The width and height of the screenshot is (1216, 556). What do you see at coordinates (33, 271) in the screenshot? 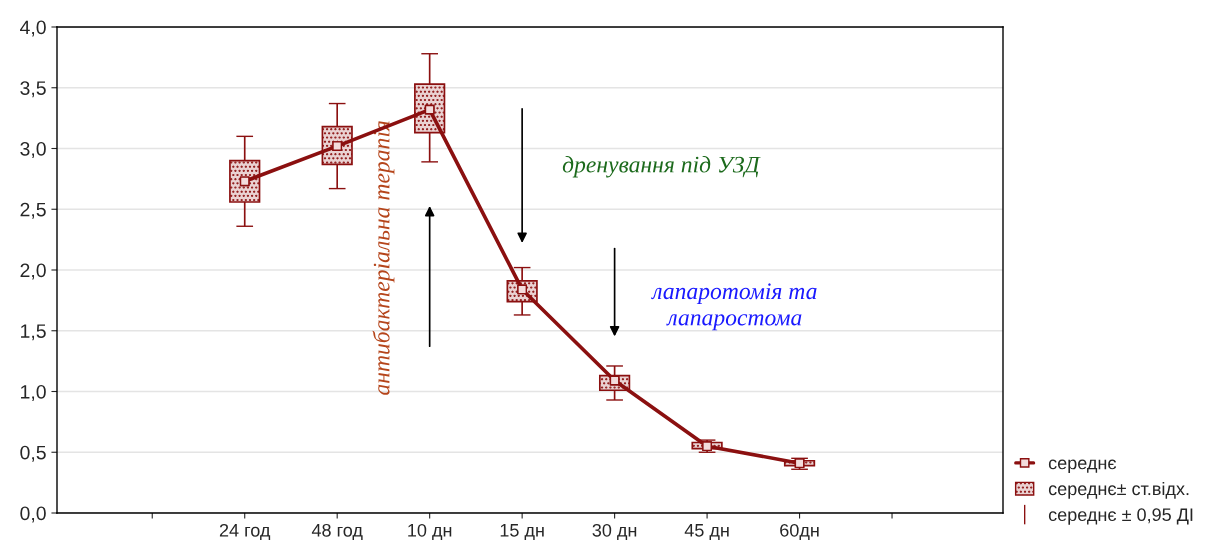
I see `y-tick-label: 2,0` at bounding box center [33, 271].